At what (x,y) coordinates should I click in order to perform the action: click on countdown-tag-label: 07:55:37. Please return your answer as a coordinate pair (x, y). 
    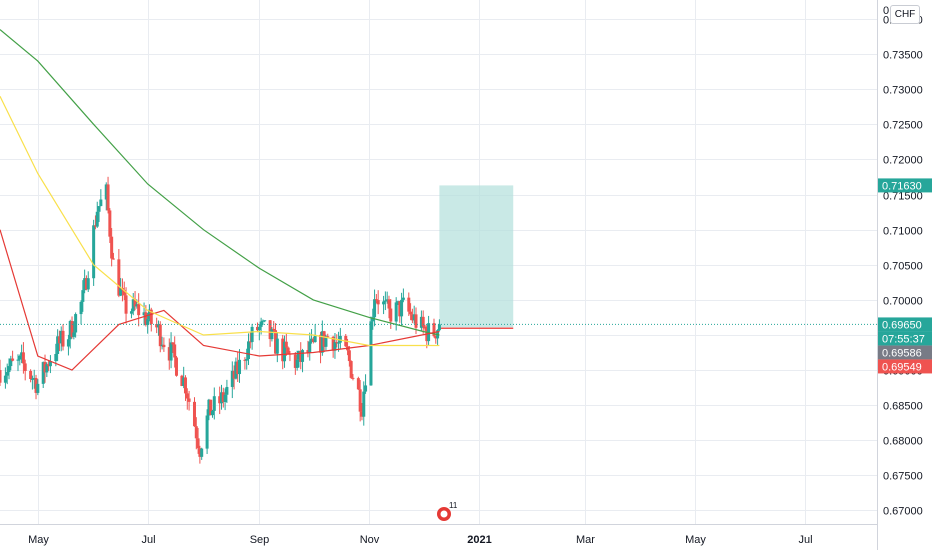
    Looking at the image, I should click on (903, 339).